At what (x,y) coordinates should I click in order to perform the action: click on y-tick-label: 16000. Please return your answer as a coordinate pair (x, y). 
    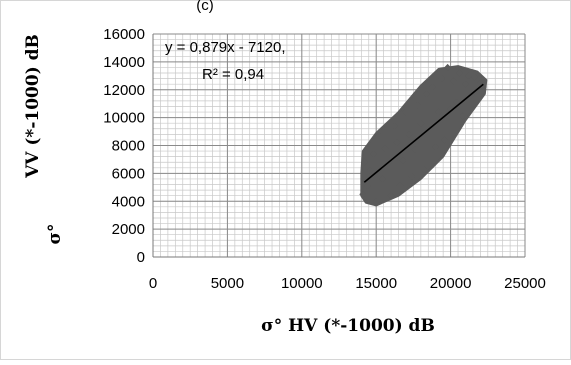
    Looking at the image, I should click on (124, 34).